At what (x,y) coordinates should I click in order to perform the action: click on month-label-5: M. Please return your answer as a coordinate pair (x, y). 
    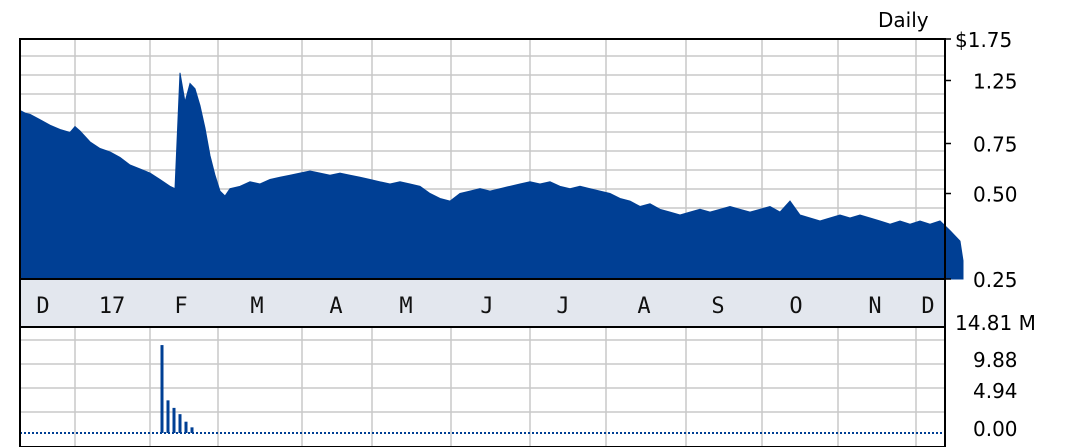
    Looking at the image, I should click on (405, 306).